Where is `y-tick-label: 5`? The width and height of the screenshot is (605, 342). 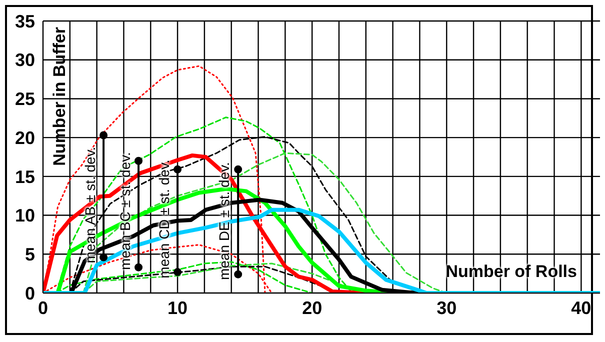 y-tick-label: 5 is located at coordinates (29, 254).